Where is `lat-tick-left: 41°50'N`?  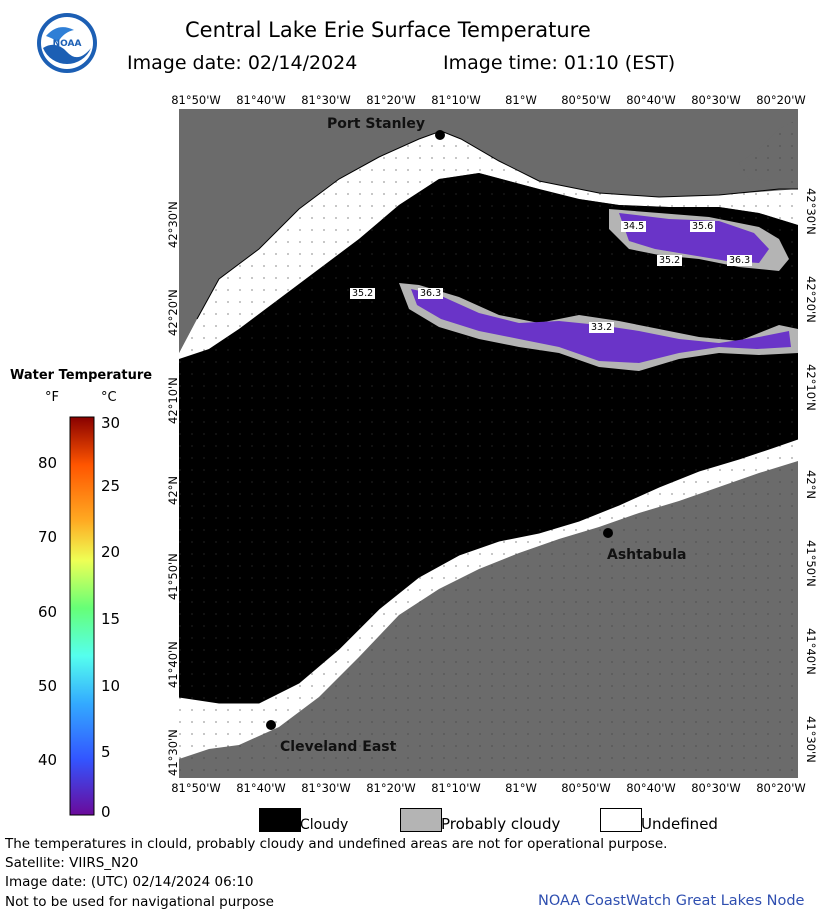
lat-tick-left: 41°50'N is located at coordinates (173, 576).